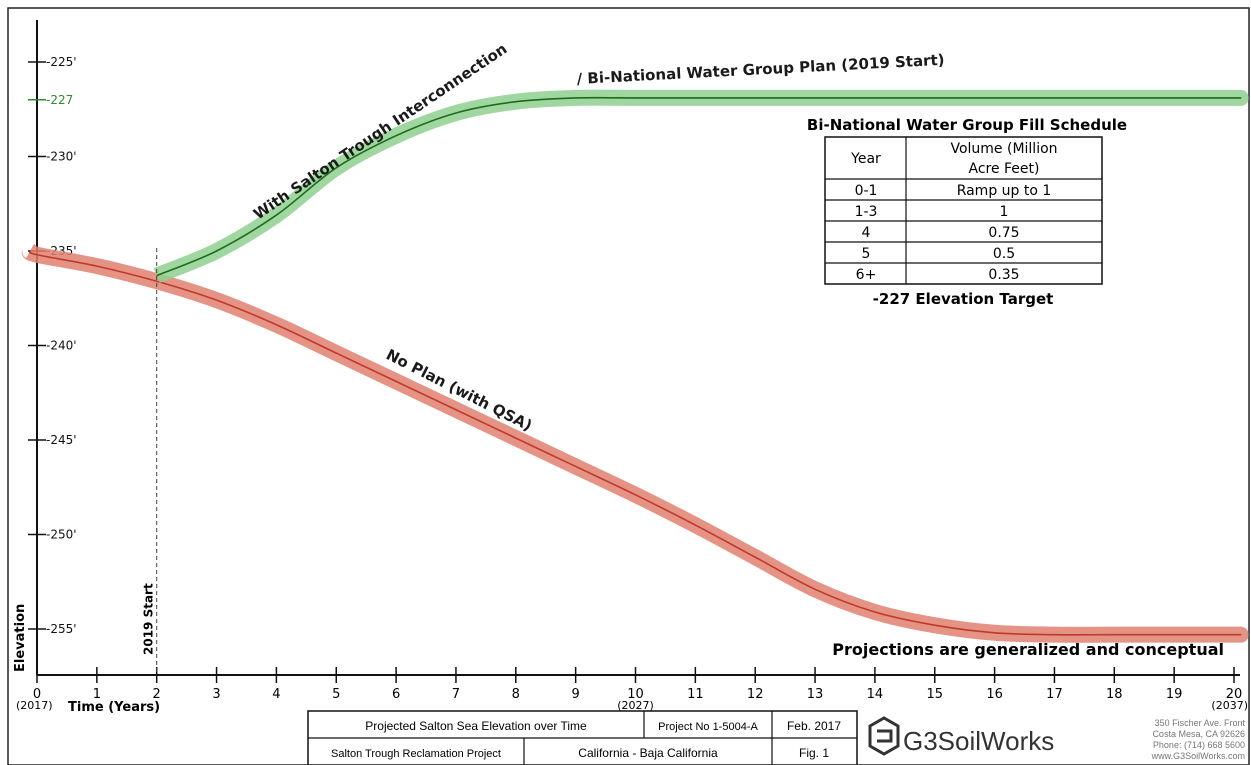  What do you see at coordinates (61, 346) in the screenshot?
I see `y-tick-label: -240'` at bounding box center [61, 346].